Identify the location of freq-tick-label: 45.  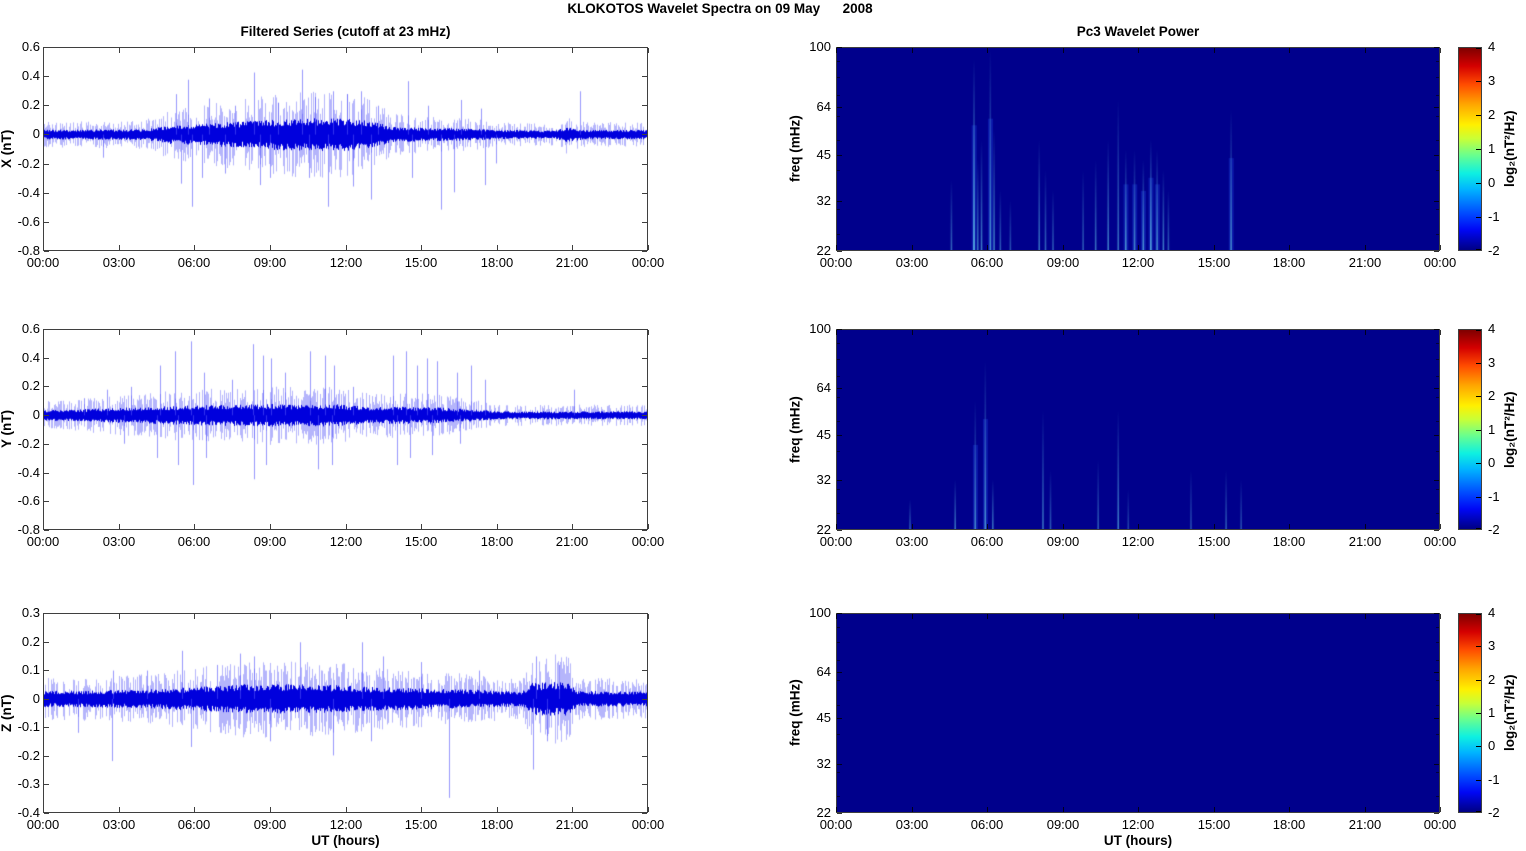
(823, 154).